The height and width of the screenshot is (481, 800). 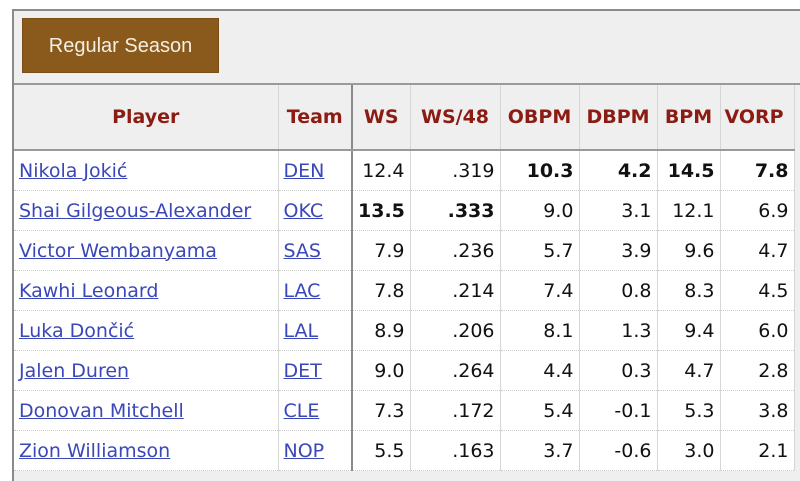 What do you see at coordinates (95, 450) in the screenshot?
I see `player-link: Zion Williamson` at bounding box center [95, 450].